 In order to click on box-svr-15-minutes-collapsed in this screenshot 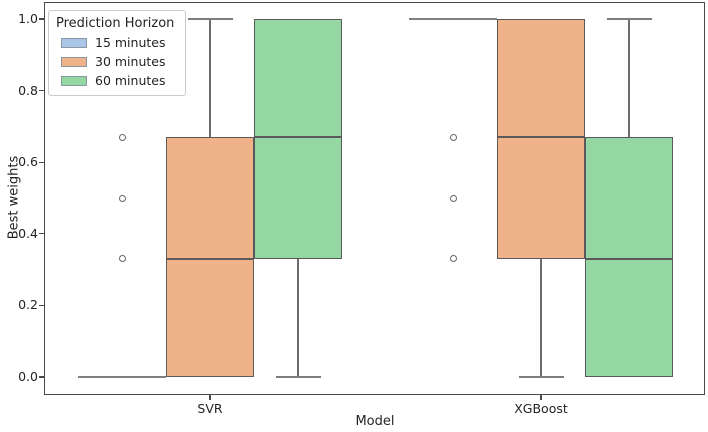, I will do `click(122, 377)`.